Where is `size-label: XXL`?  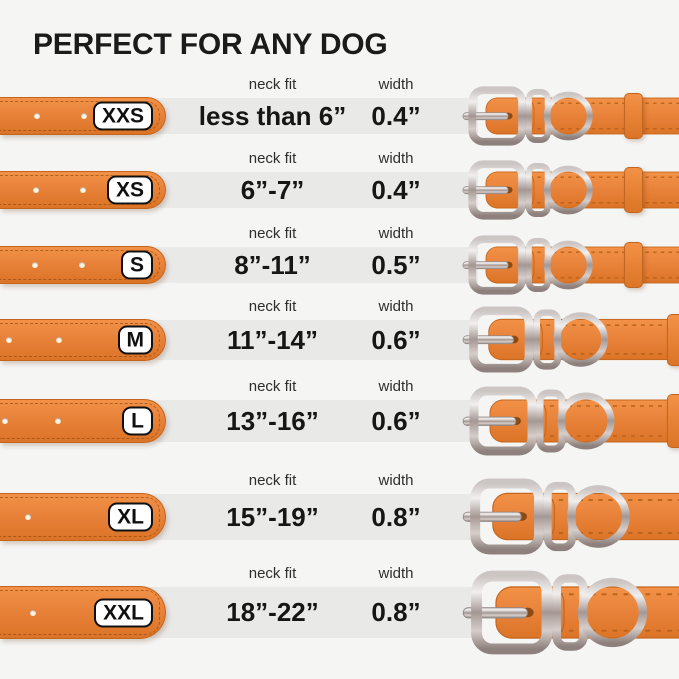 size-label: XXL is located at coordinates (123, 612).